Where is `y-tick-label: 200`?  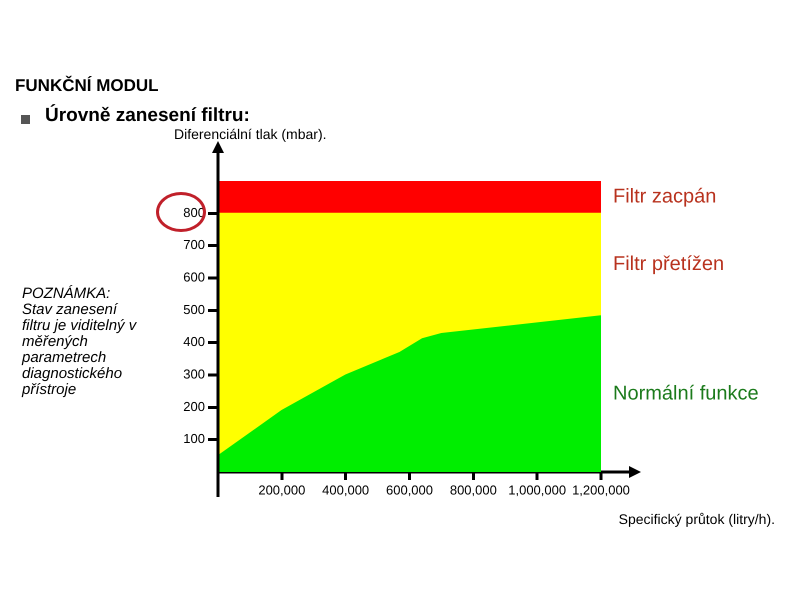
y-tick-label: 200 is located at coordinates (194, 406).